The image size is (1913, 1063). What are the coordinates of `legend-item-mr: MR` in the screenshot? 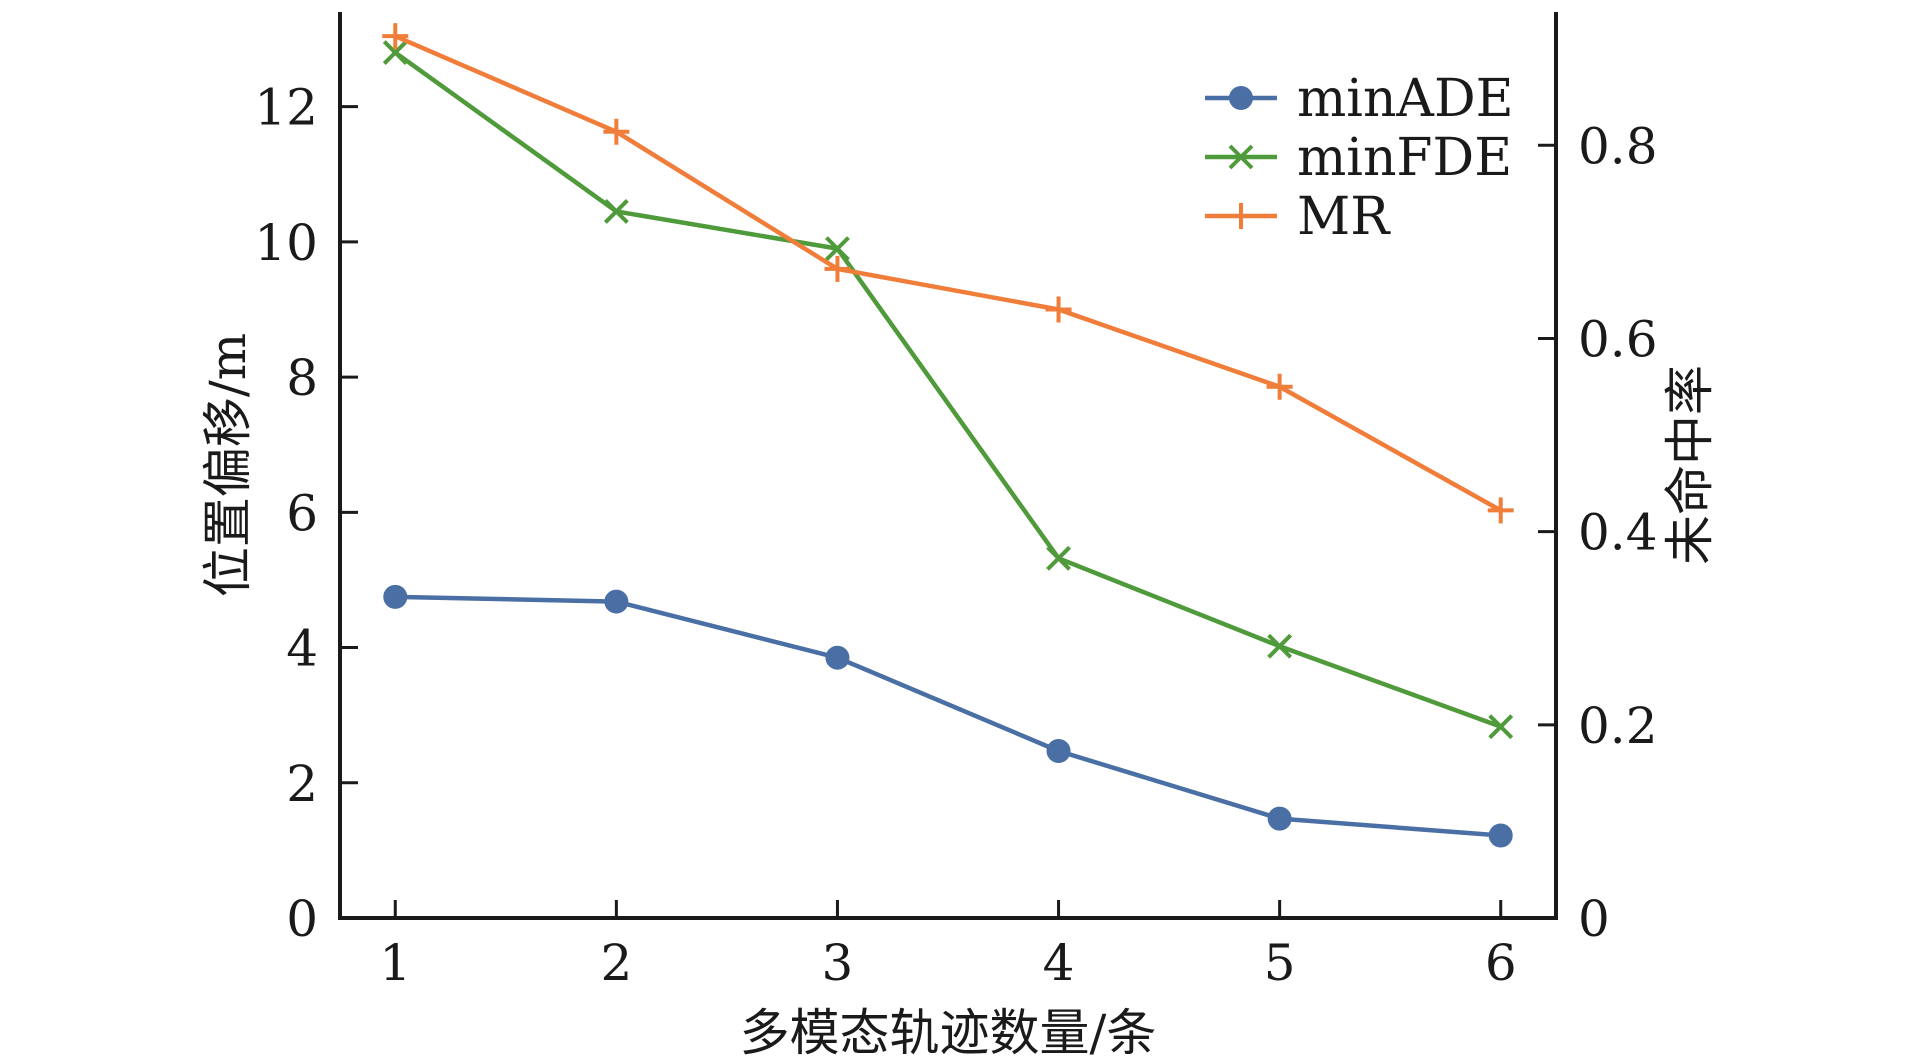 It's located at (1298, 217).